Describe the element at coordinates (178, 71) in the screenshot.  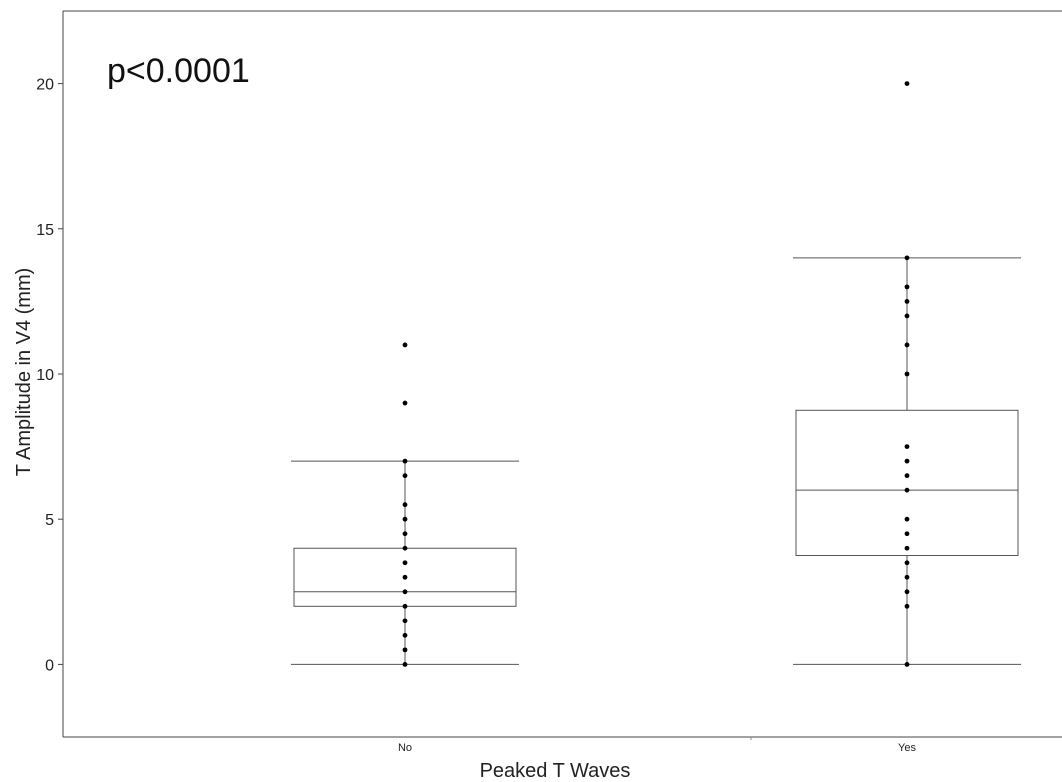
I see `p-value-annotation: p<0.0001` at that location.